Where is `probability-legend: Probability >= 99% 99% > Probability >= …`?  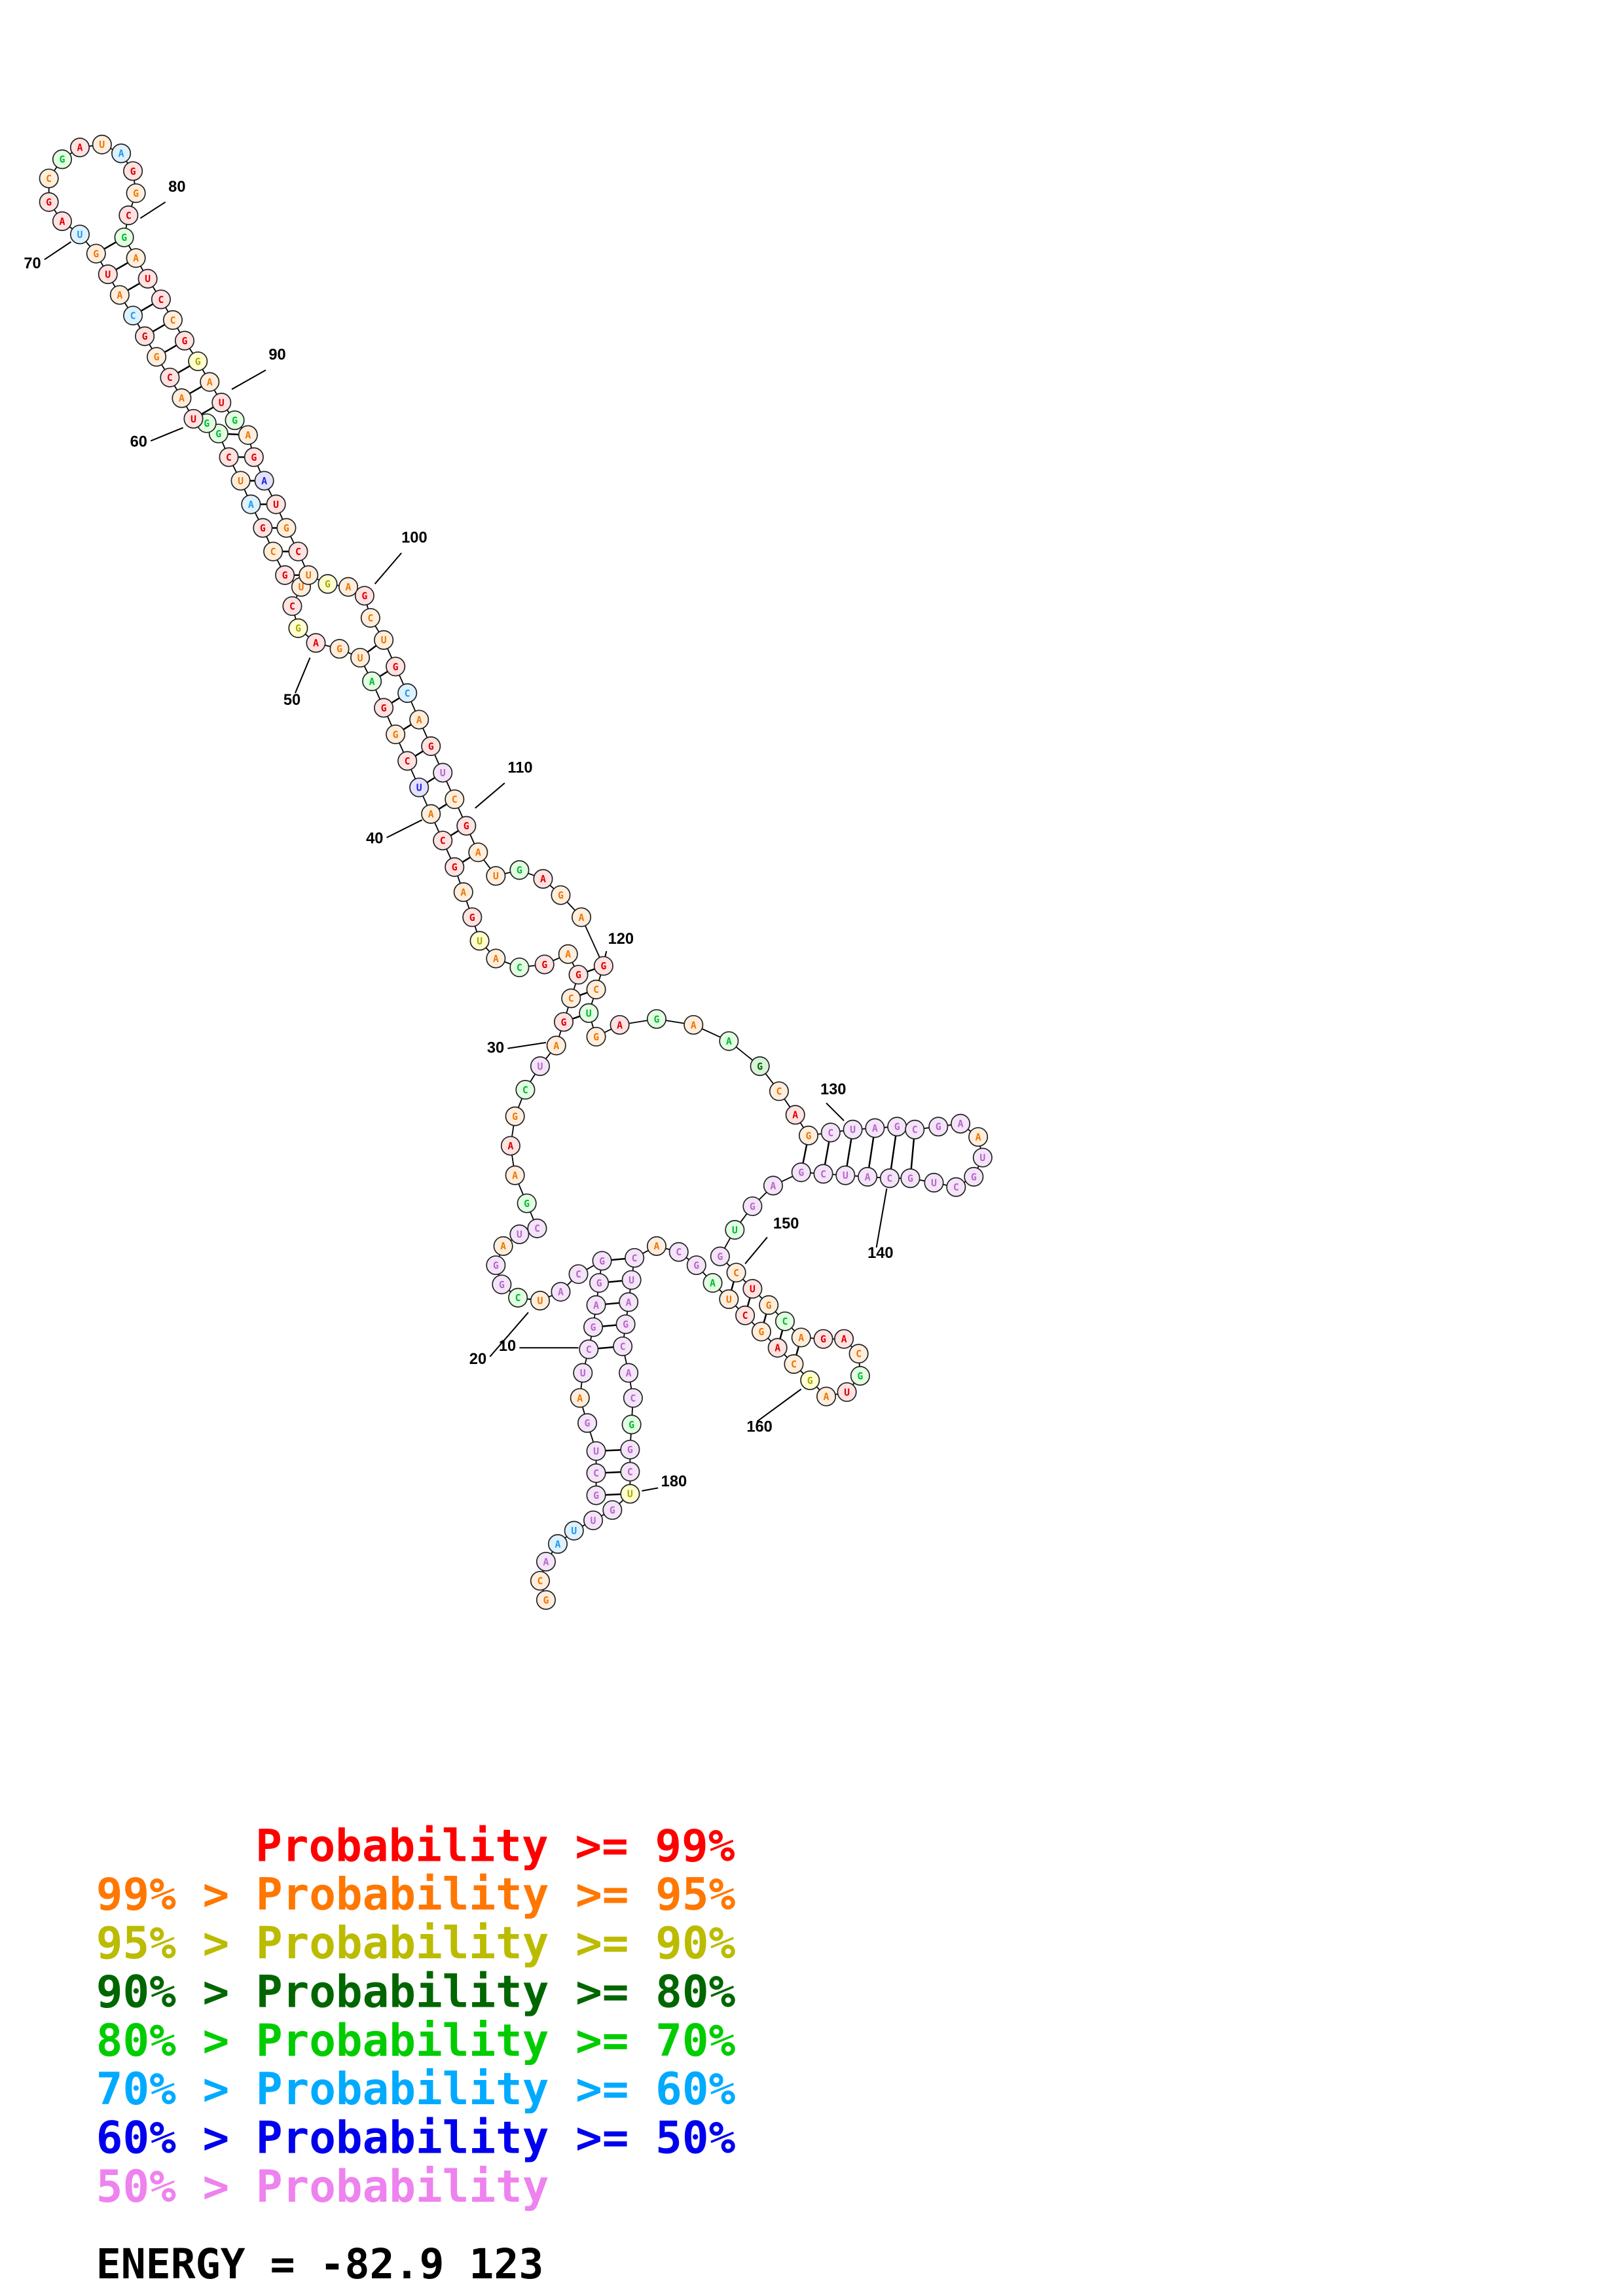 probability-legend: Probability >= 99% 99% > Probability >= … is located at coordinates (416, 2016).